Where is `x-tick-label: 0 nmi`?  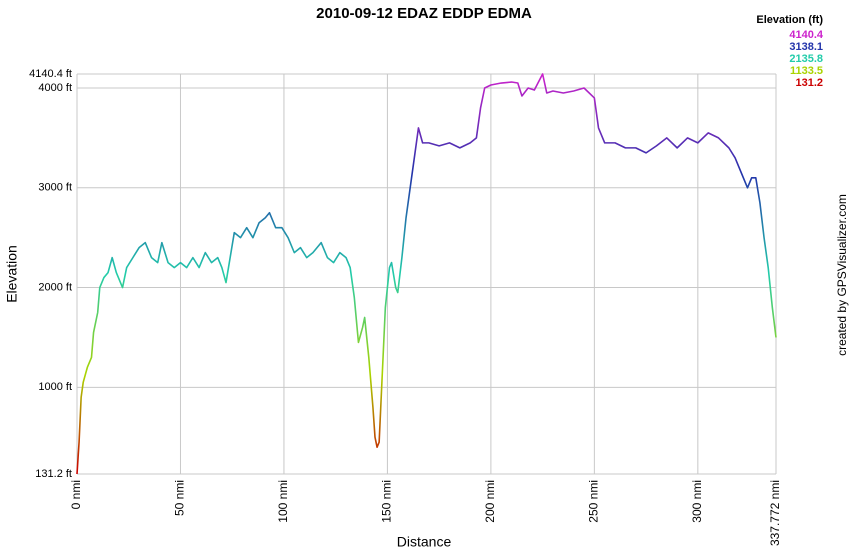
x-tick-label: 0 nmi is located at coordinates (76, 494).